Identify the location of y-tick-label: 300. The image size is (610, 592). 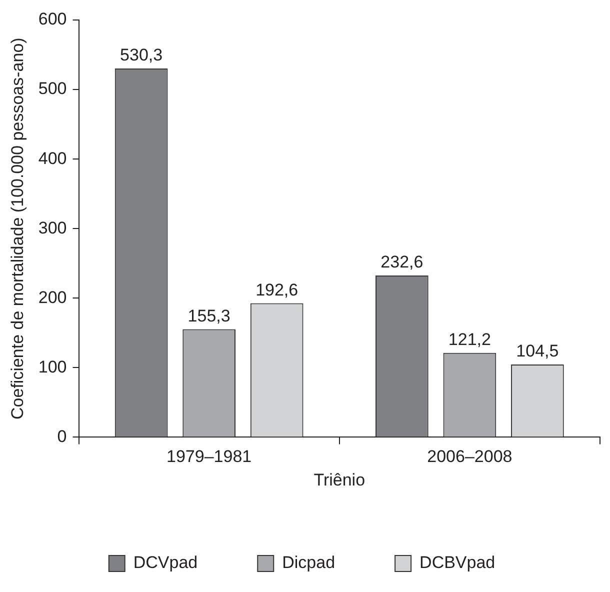
(52, 228).